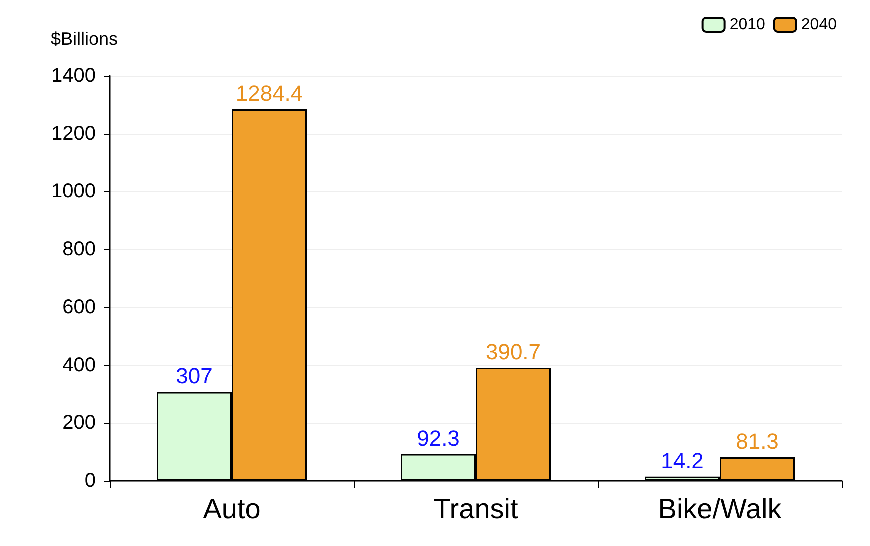 The height and width of the screenshot is (546, 870). Describe the element at coordinates (232, 509) in the screenshot. I see `x-tick-label: Auto` at that location.